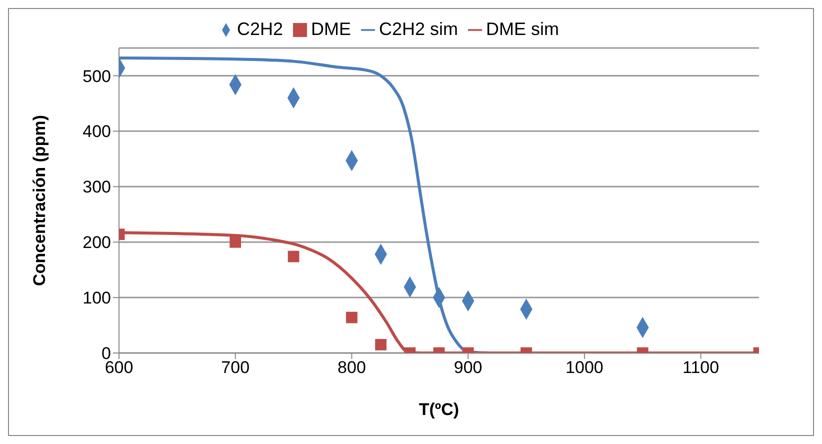  What do you see at coordinates (96, 187) in the screenshot?
I see `y-tick-label: 300` at bounding box center [96, 187].